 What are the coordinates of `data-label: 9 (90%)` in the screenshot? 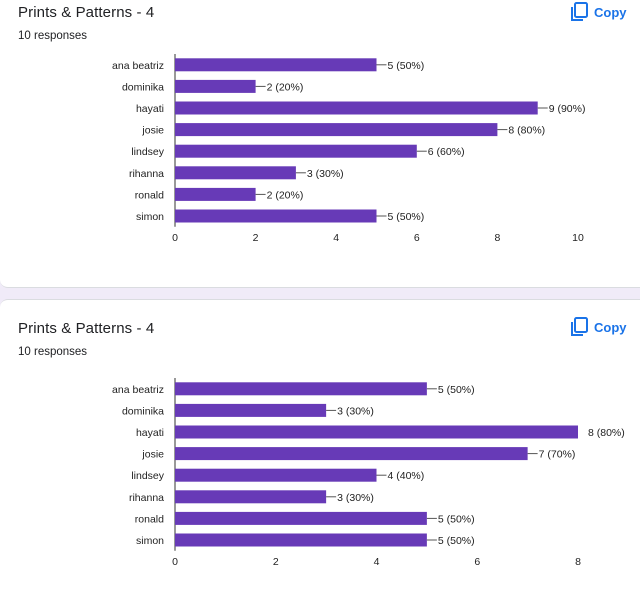 It's located at (567, 109).